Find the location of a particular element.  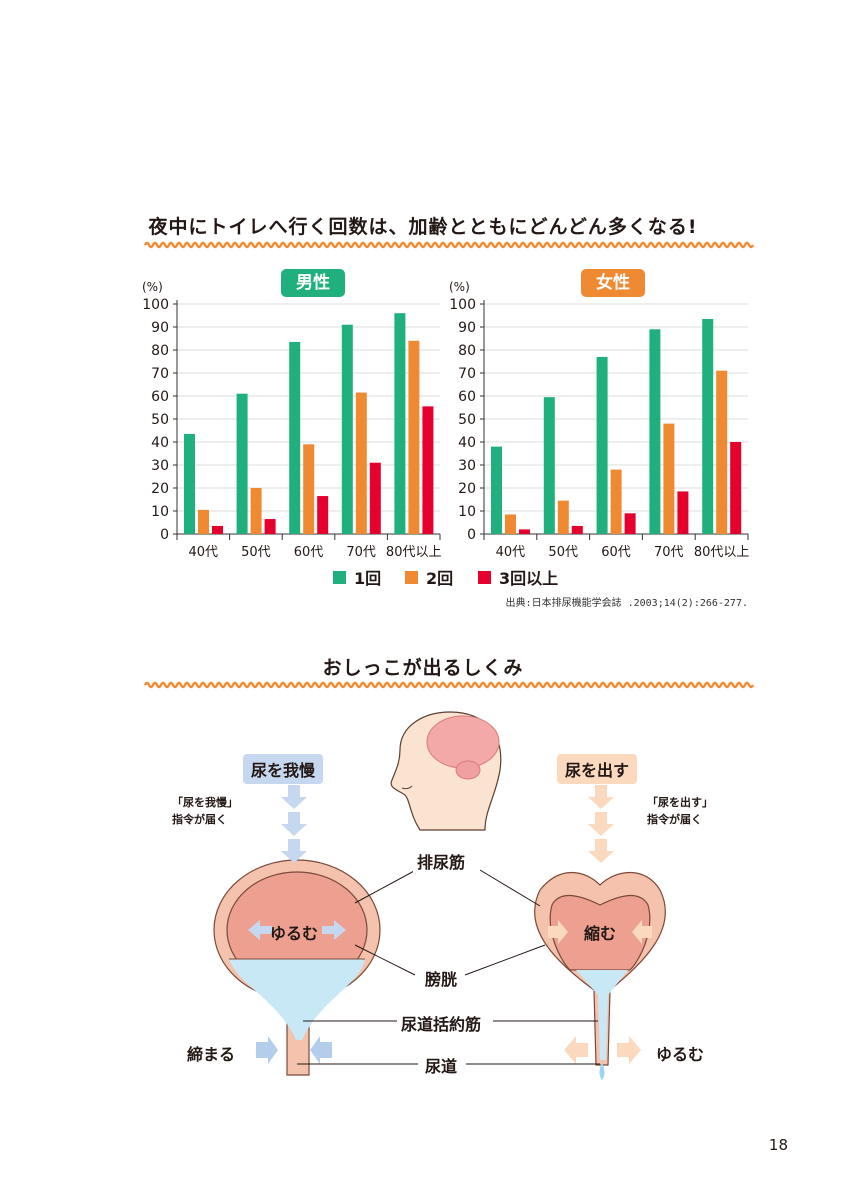

tighten-label: 締まる is located at coordinates (211, 1053).